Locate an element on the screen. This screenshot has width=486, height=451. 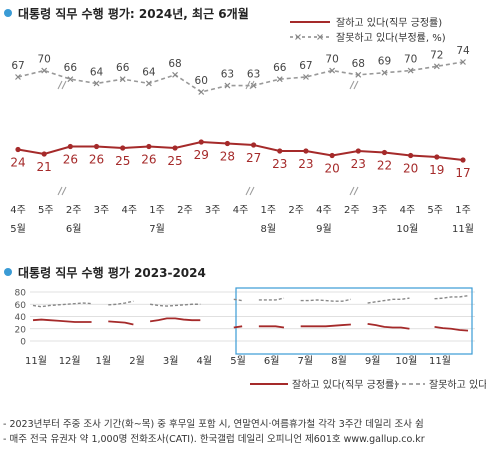
x-tick-label: 3주 is located at coordinates (213, 210).